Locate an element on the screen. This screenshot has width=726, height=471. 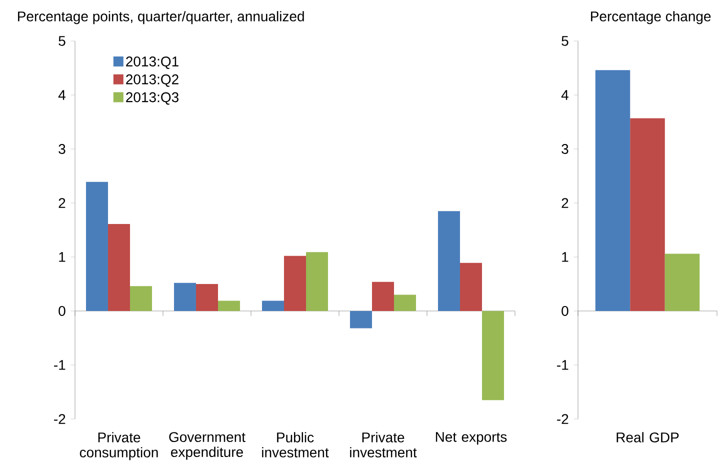
x-tick-label: Public investment is located at coordinates (295, 445).